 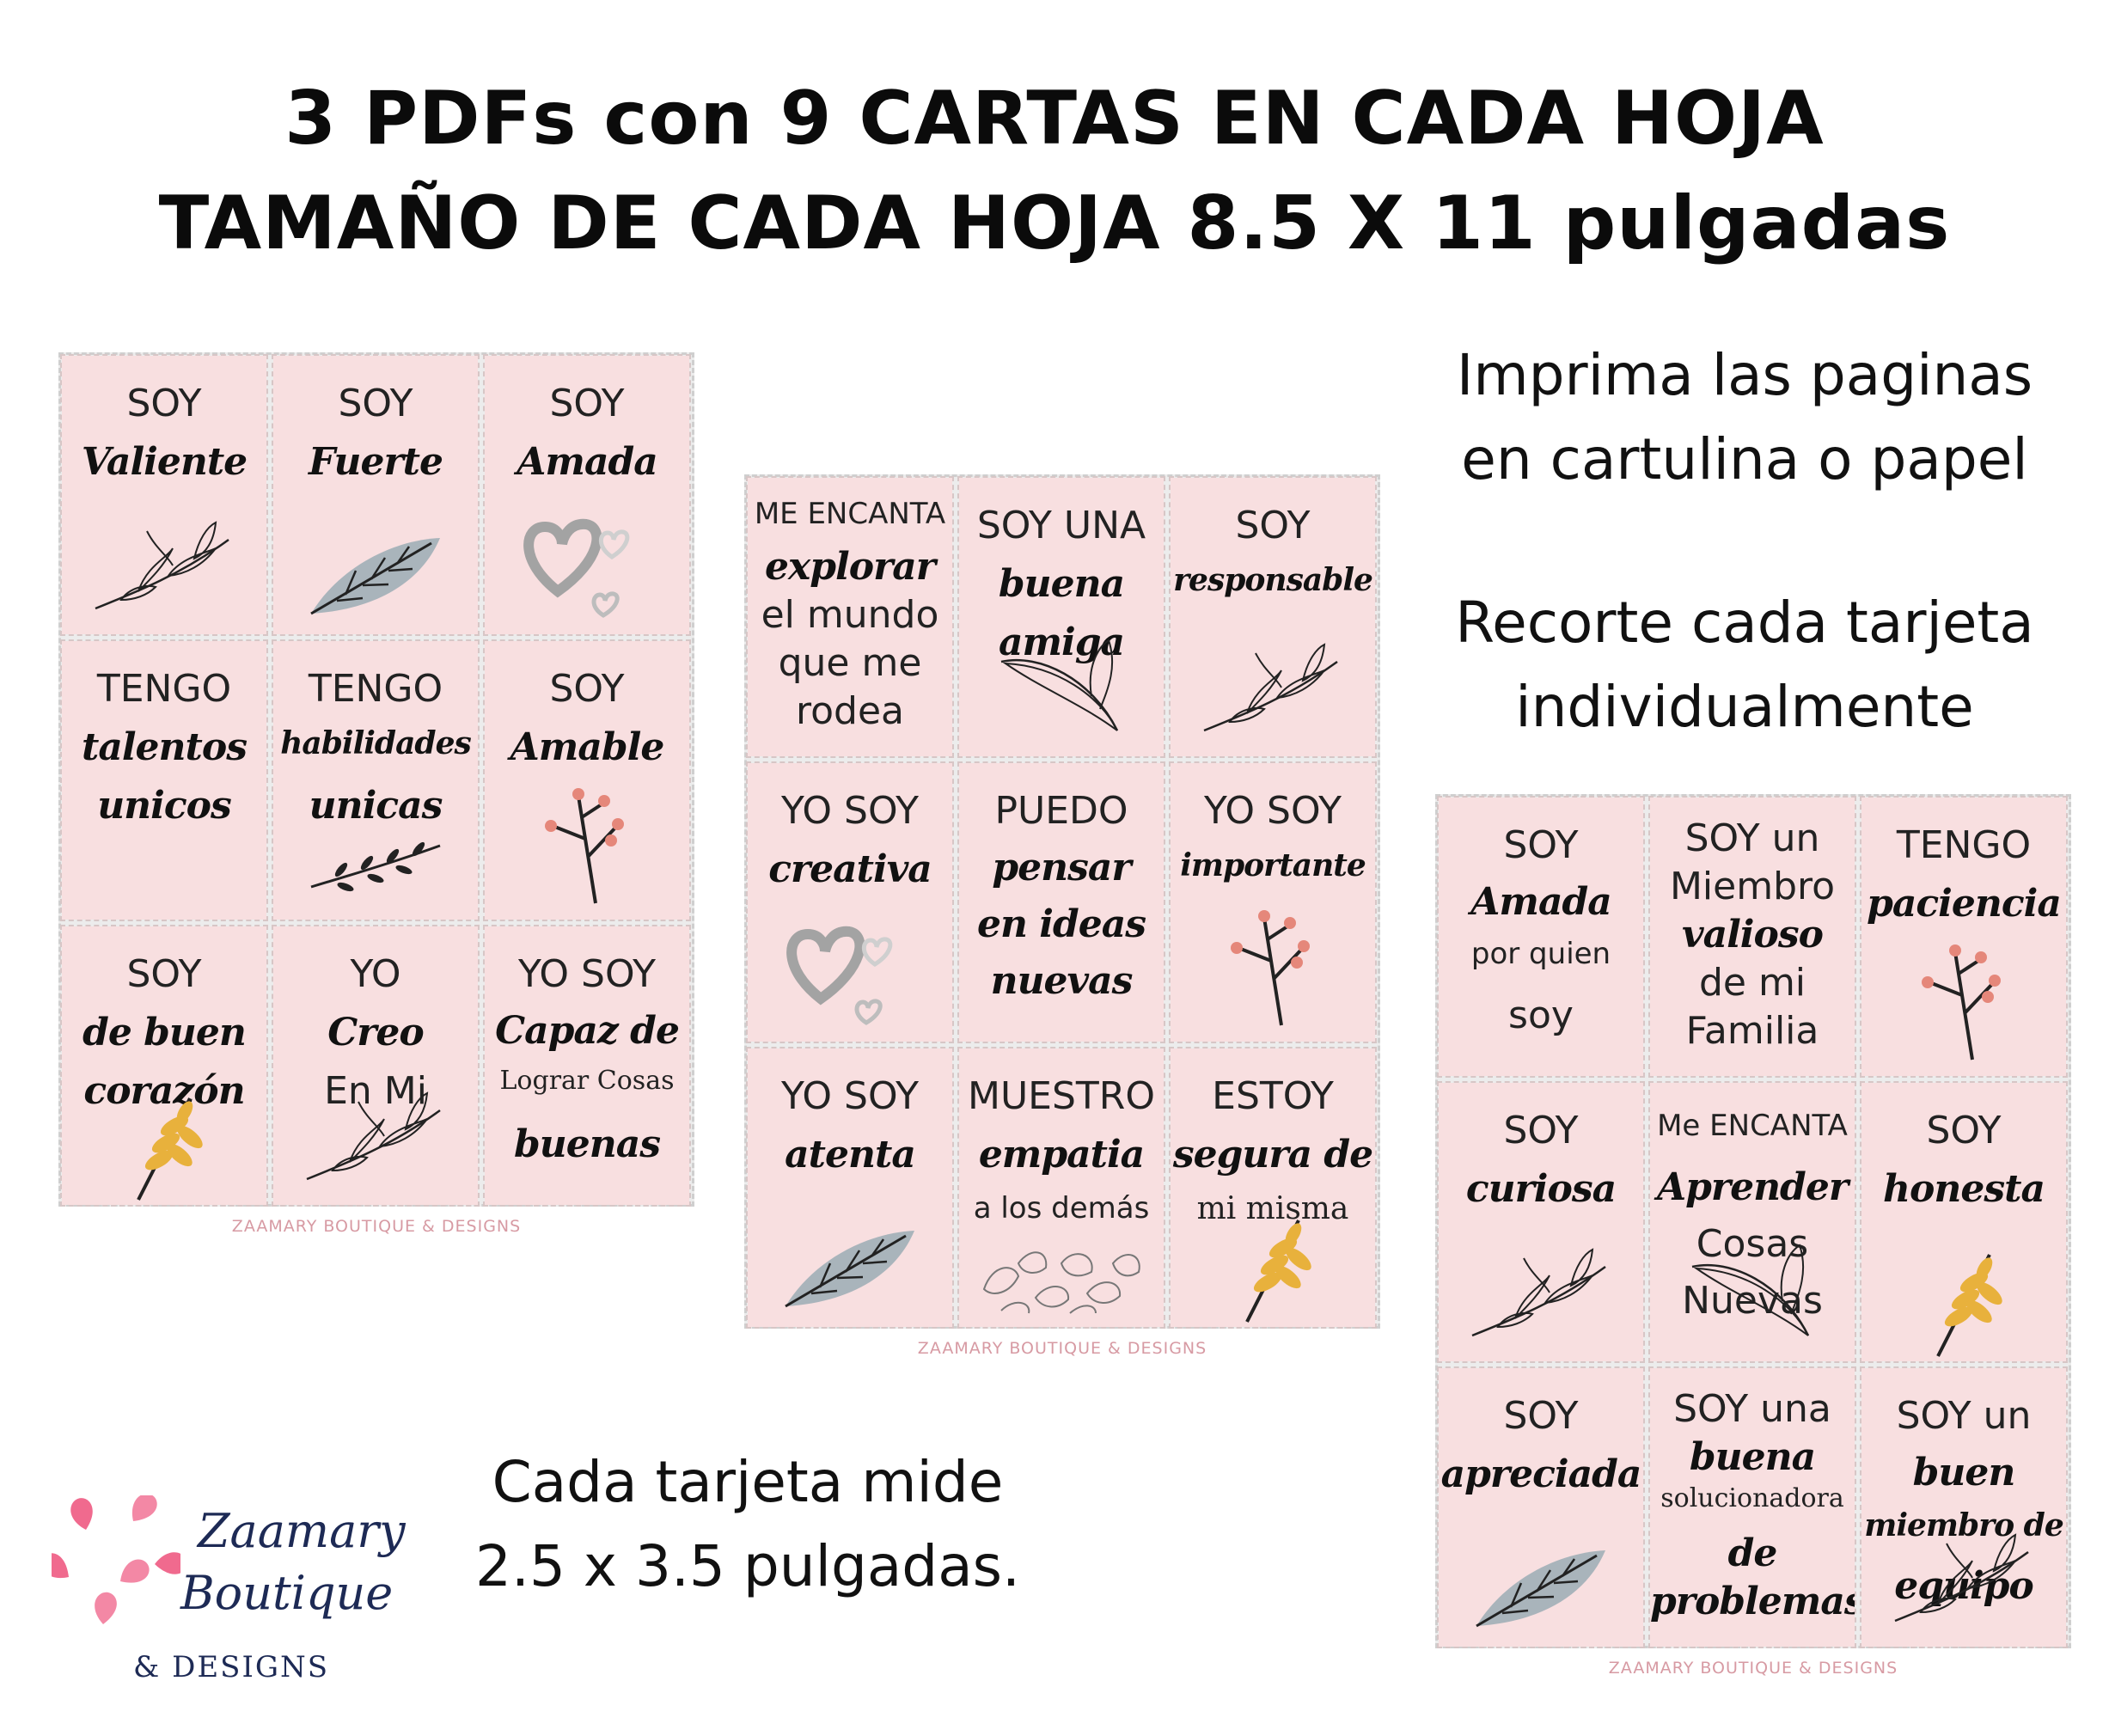 What do you see at coordinates (1054, 119) in the screenshot?
I see `page-title-line-1: 3 PDFs con 9 CARTAS EN CADA HOJA` at bounding box center [1054, 119].